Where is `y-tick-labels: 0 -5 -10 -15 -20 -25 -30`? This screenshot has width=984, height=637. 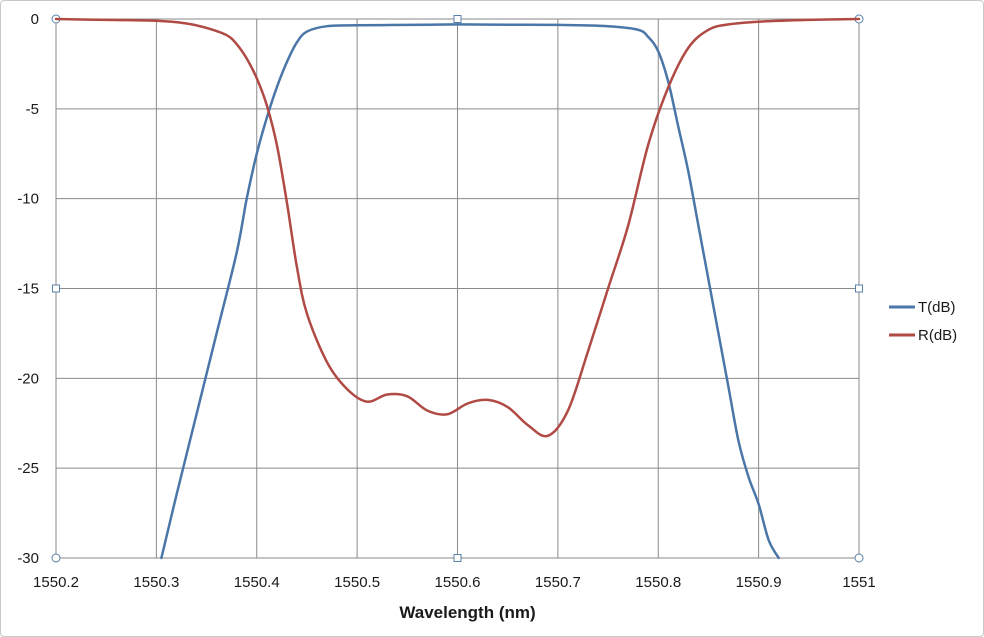 y-tick-labels: 0 -5 -10 -15 -20 -25 -30 is located at coordinates (28, 289).